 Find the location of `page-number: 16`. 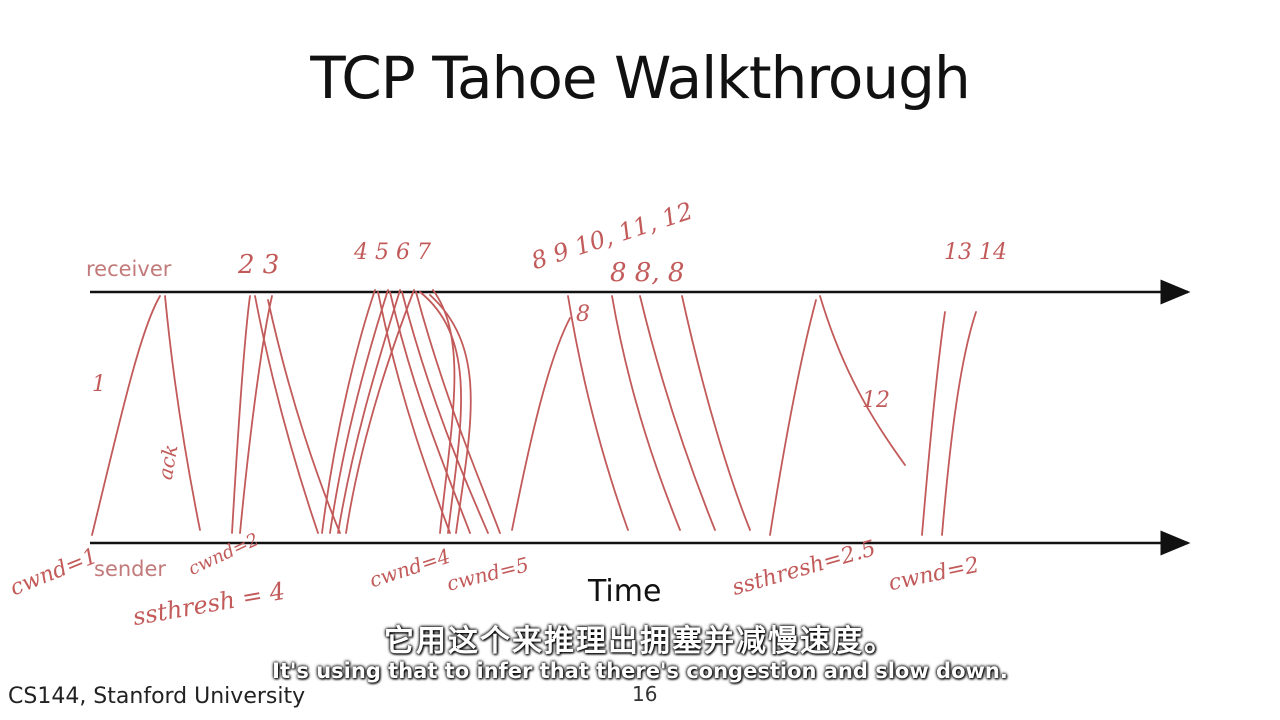

page-number: 16 is located at coordinates (645, 694).